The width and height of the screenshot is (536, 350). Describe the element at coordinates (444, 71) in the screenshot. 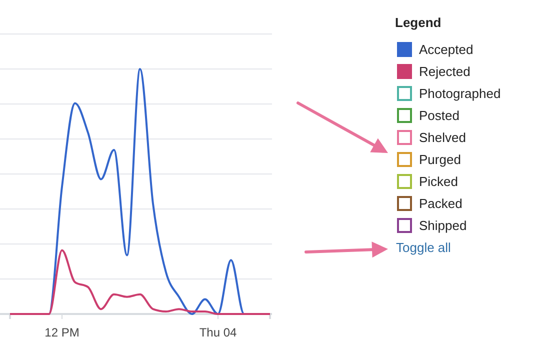

I see `legend-label: Rejected` at that location.